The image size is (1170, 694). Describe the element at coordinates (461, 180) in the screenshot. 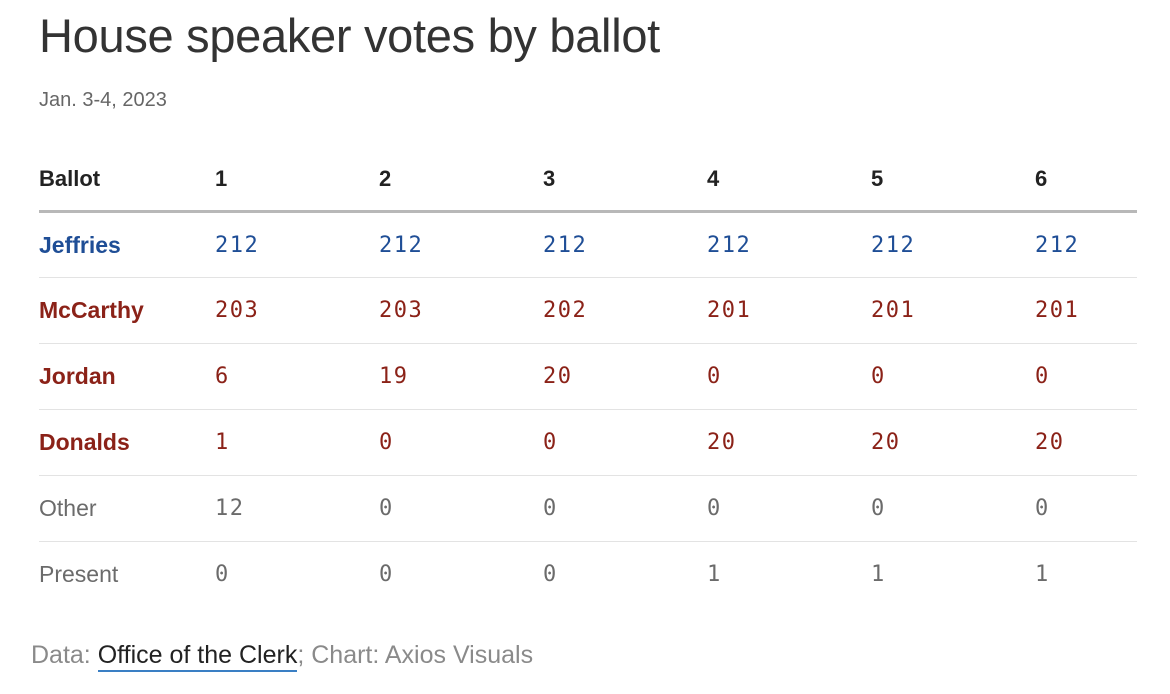

I see `header-ballot-2: 2` at that location.